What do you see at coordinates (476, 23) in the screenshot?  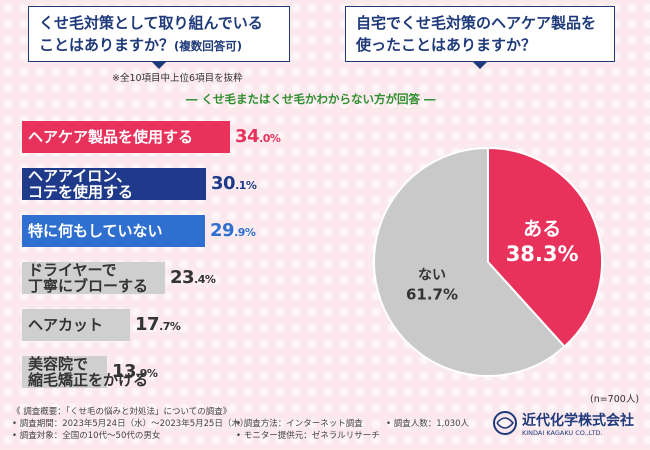 I see `q2-line1: 自宅でくせ毛対策のヘアケア製品を` at bounding box center [476, 23].